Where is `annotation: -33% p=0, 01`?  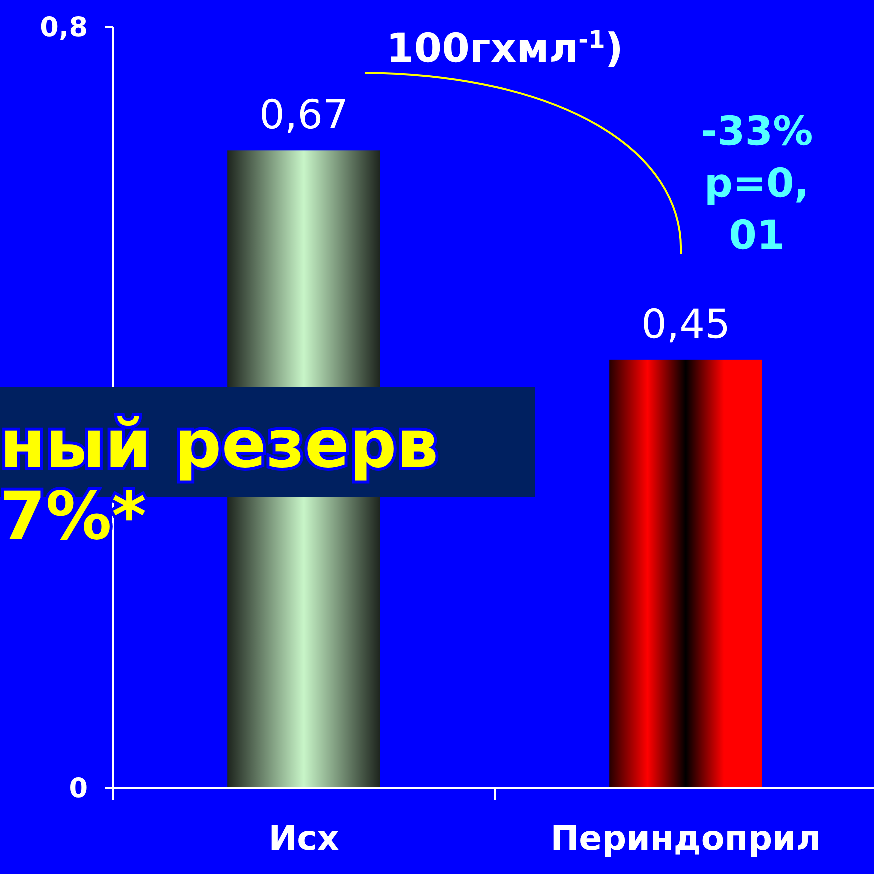 annotation: -33% p=0, 01 is located at coordinates (757, 184).